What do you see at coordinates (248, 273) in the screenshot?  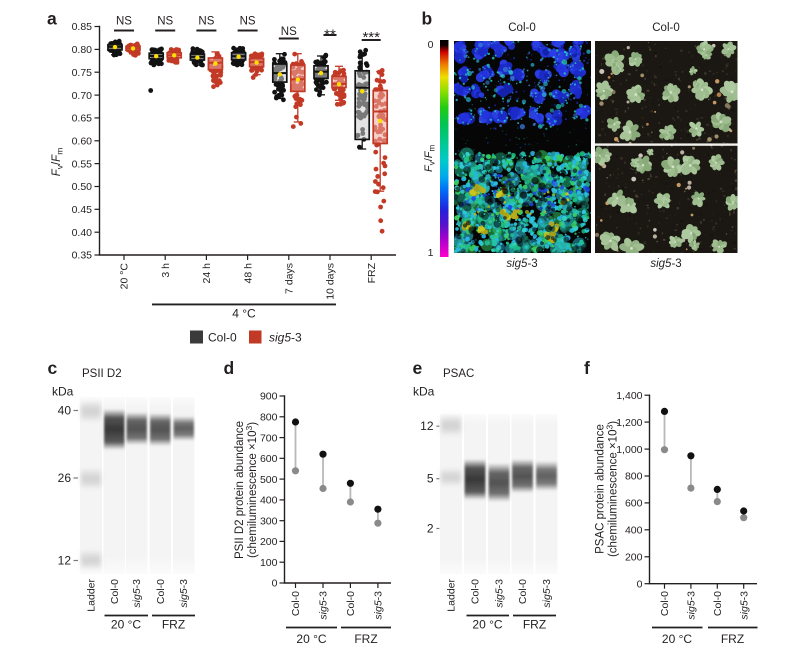 I see `svg-text: 48 h` at bounding box center [248, 273].